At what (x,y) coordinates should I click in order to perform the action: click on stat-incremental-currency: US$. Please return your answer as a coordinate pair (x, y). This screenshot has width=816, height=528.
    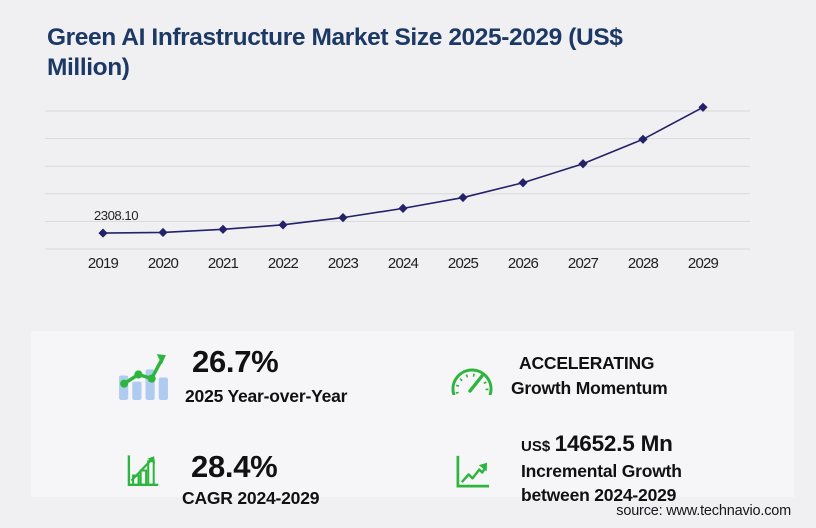
    Looking at the image, I should click on (536, 446).